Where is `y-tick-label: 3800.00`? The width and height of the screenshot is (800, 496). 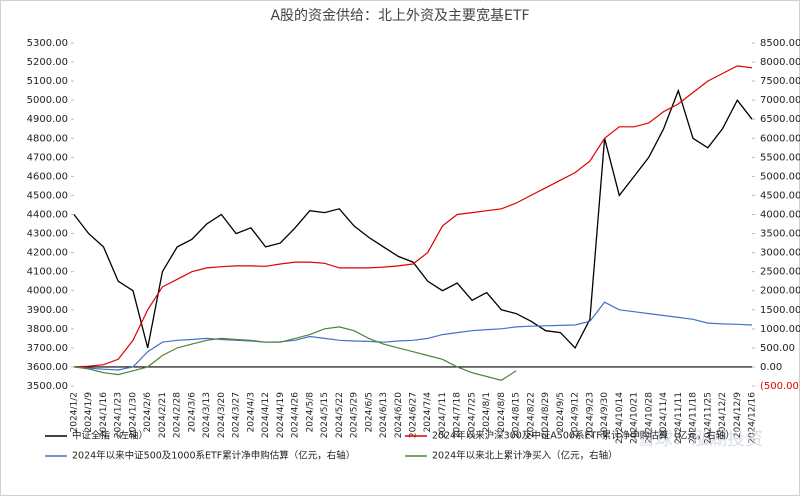 y-tick-label: 3800.00 is located at coordinates (47, 329).